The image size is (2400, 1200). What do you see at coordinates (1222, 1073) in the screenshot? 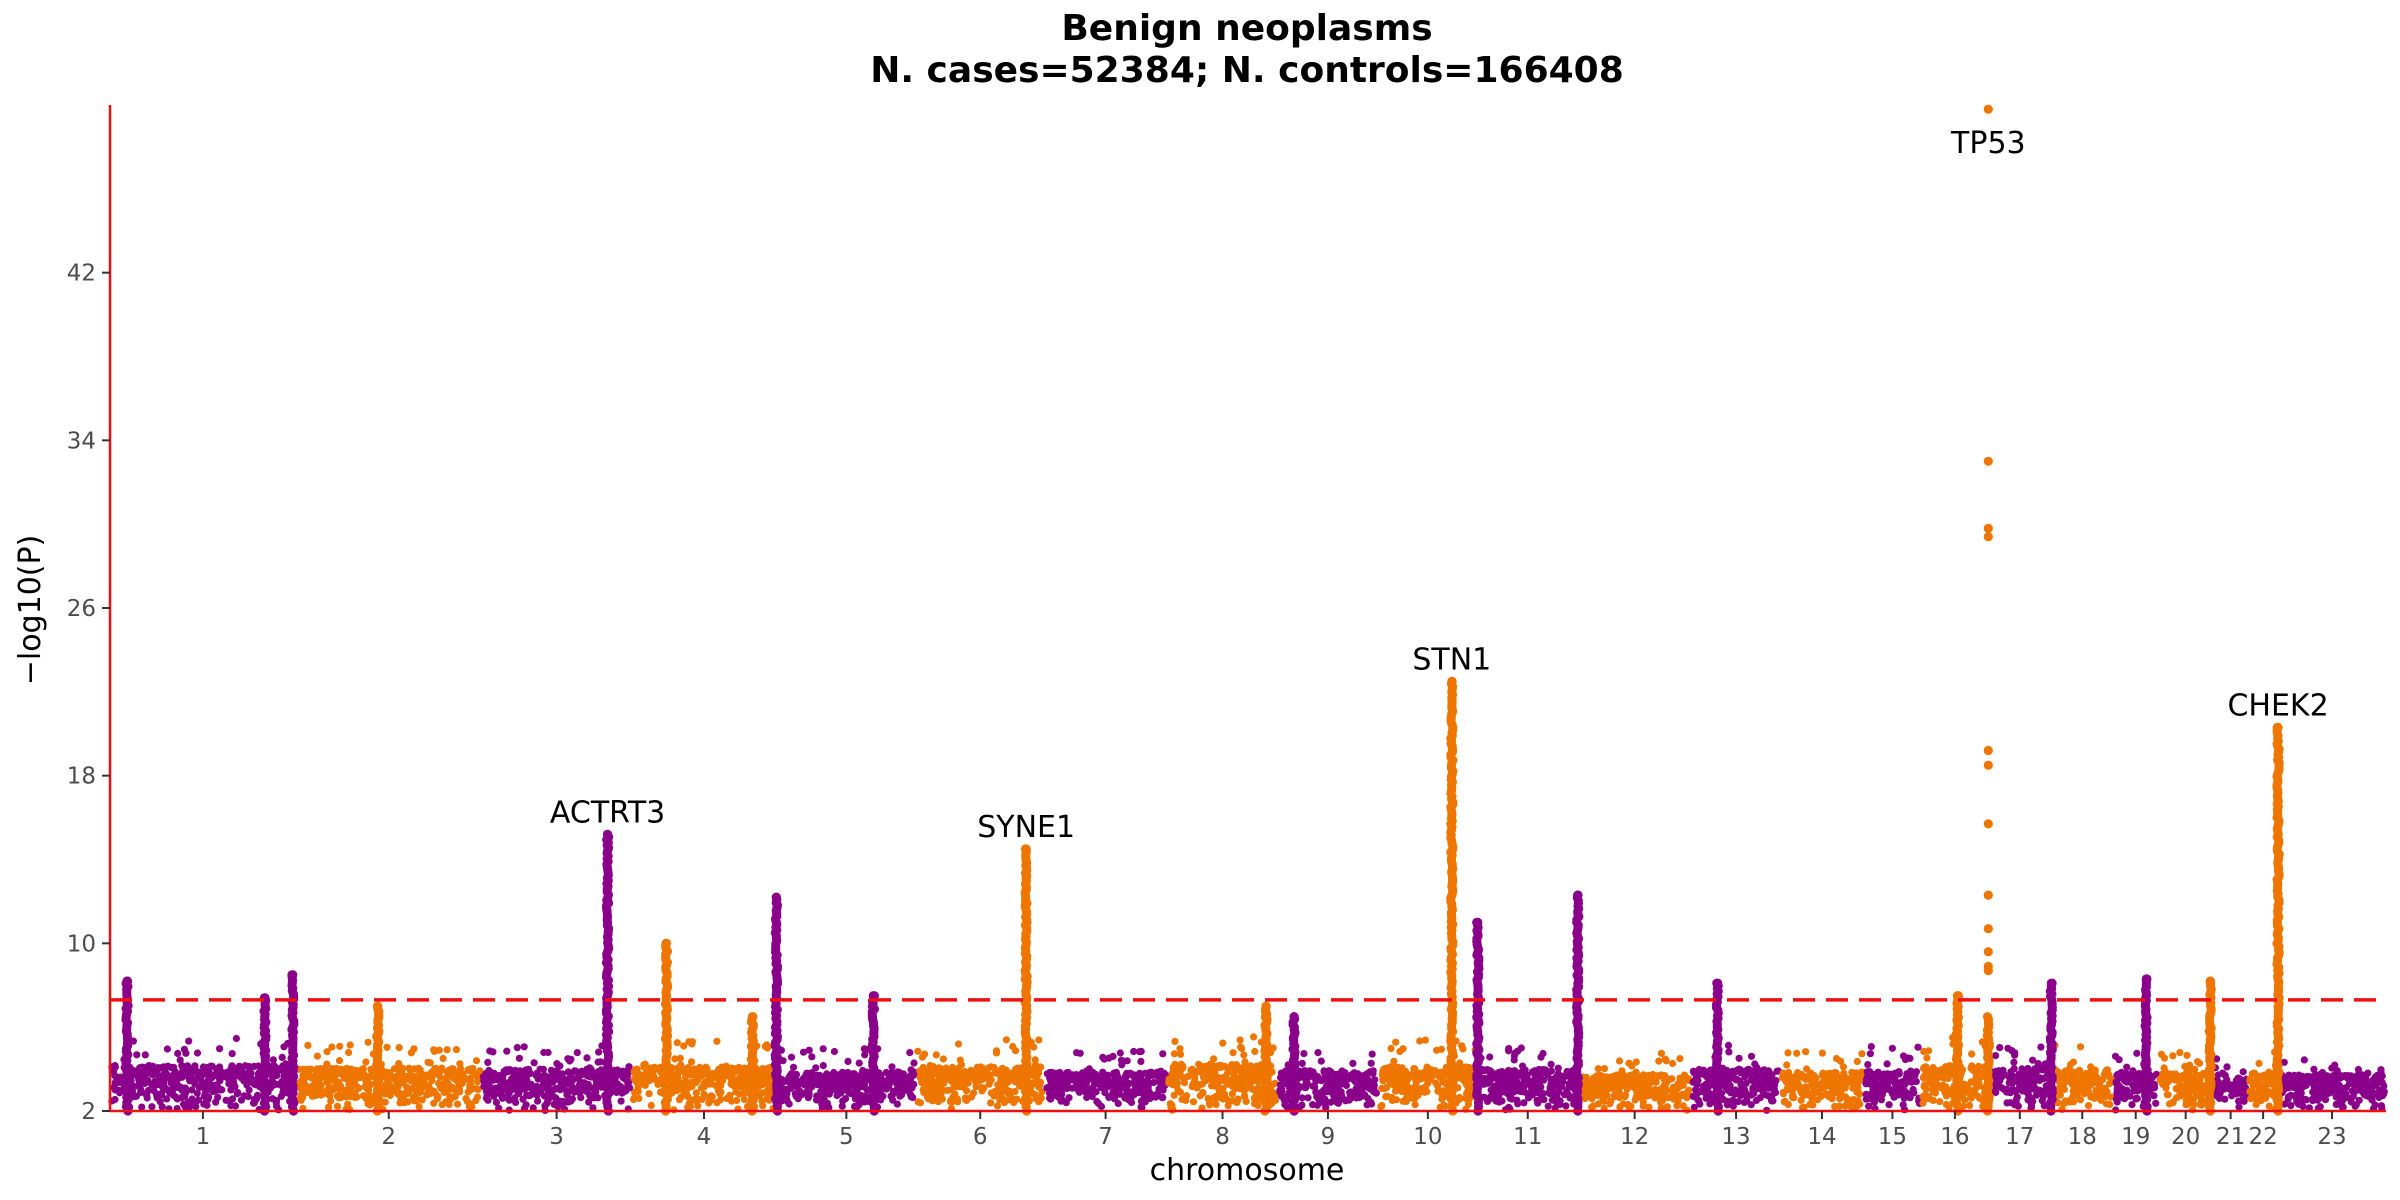
I see `chromosome-8-points` at bounding box center [1222, 1073].